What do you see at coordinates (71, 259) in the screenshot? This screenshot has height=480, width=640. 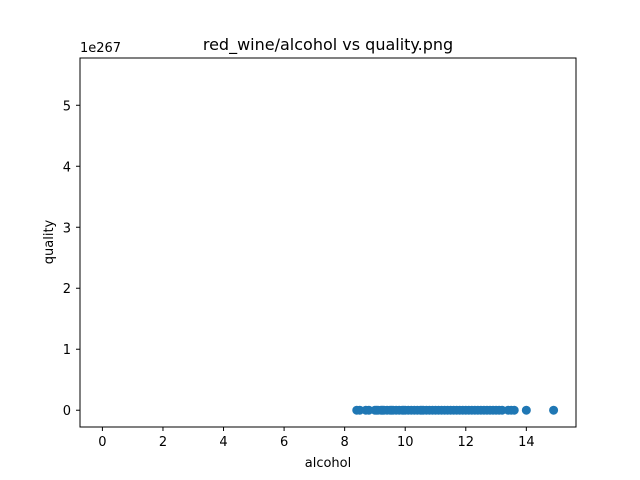 I see `y-axis-ticks: 0 1 2 3 4 5` at bounding box center [71, 259].